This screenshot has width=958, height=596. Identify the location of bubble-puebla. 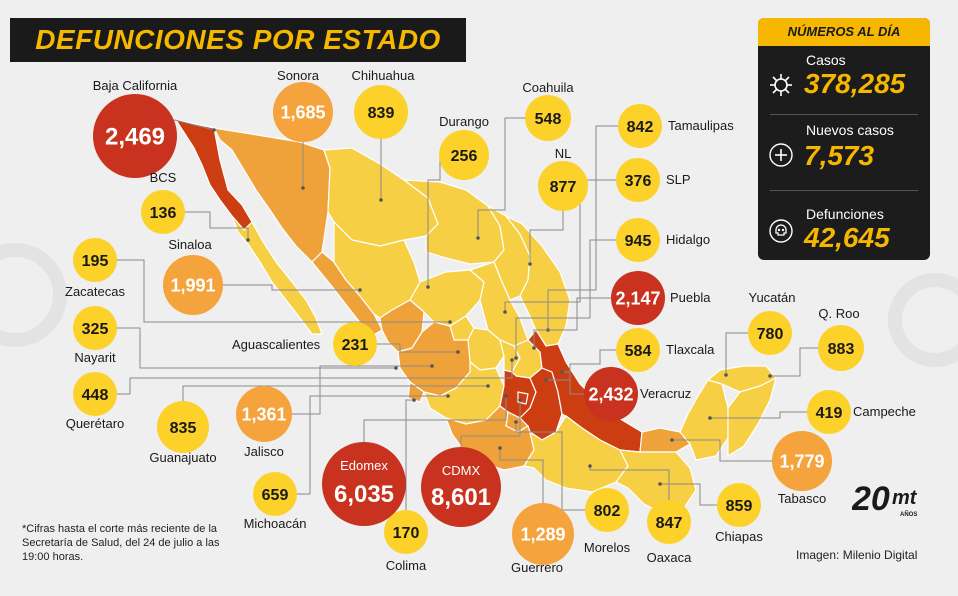
(638, 298).